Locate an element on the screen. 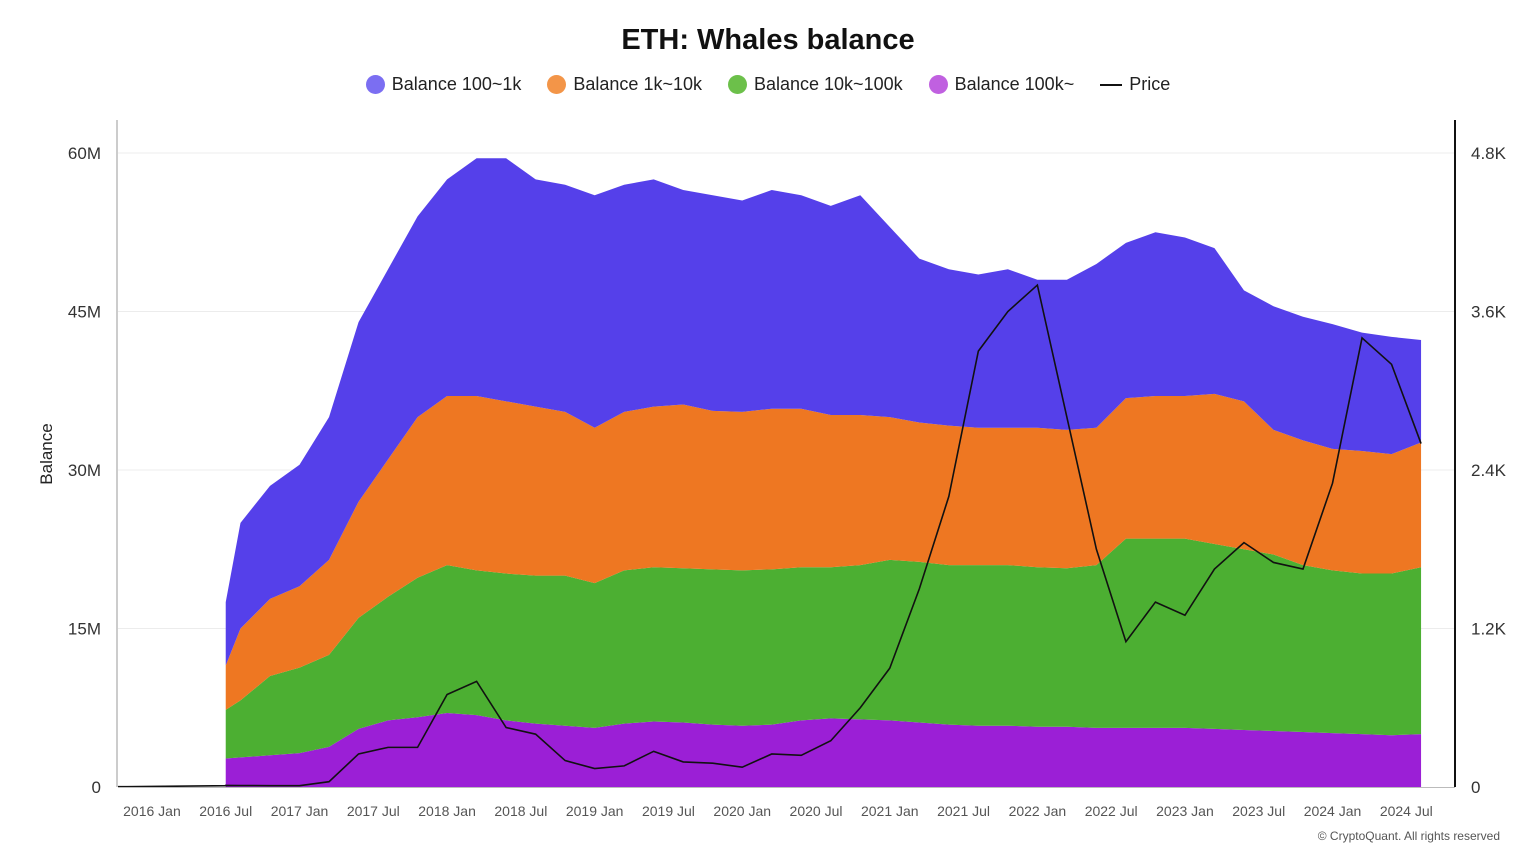 The width and height of the screenshot is (1536, 864). legend-item-price: Price is located at coordinates (1135, 84).